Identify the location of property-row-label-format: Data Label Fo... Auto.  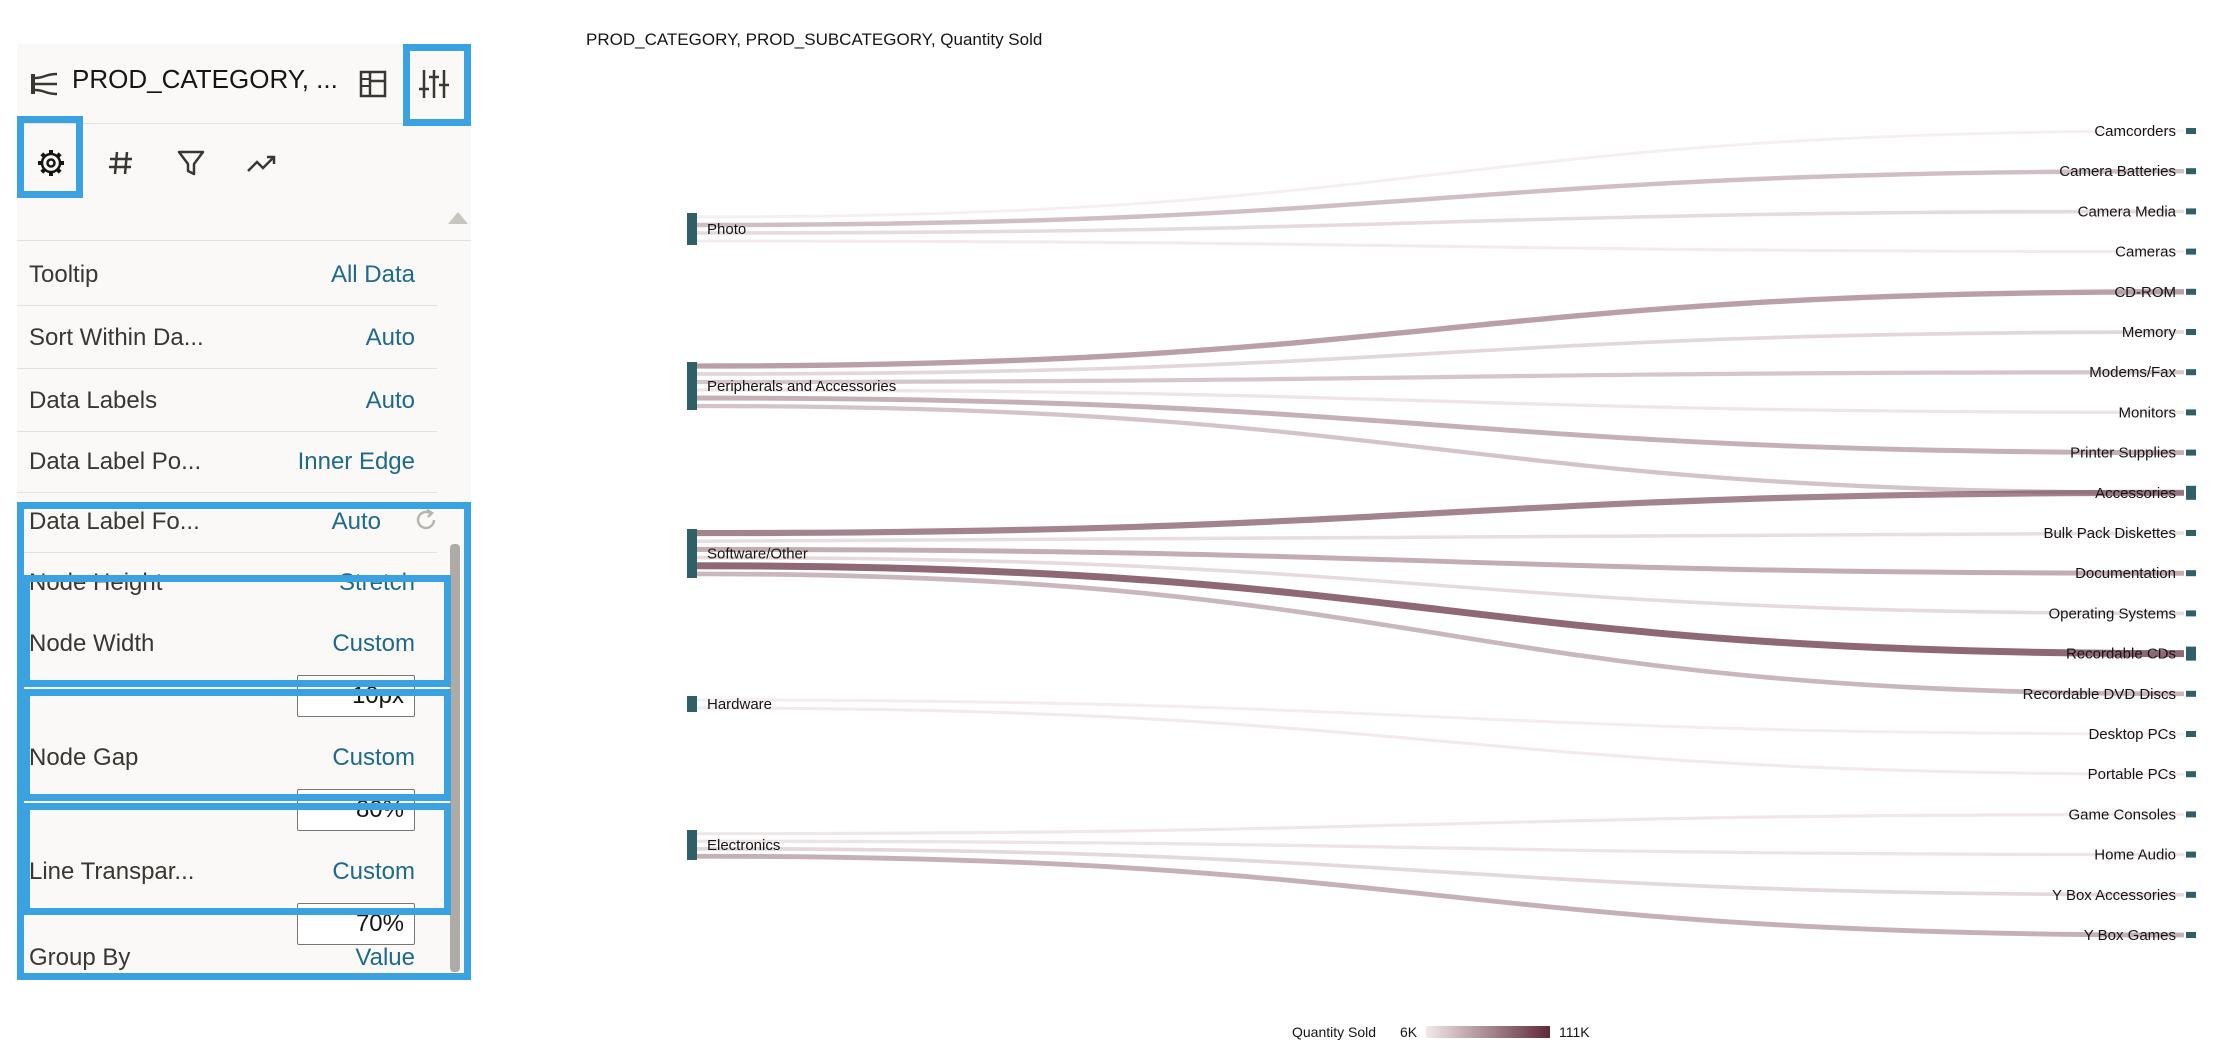
(227, 521).